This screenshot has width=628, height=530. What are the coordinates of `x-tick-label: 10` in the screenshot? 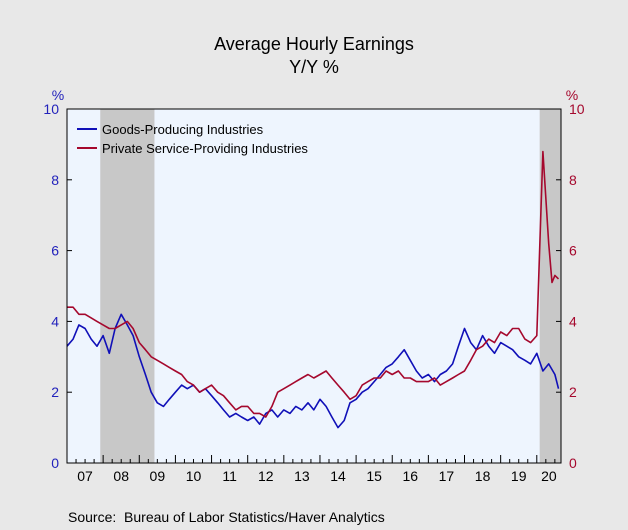 It's located at (194, 476).